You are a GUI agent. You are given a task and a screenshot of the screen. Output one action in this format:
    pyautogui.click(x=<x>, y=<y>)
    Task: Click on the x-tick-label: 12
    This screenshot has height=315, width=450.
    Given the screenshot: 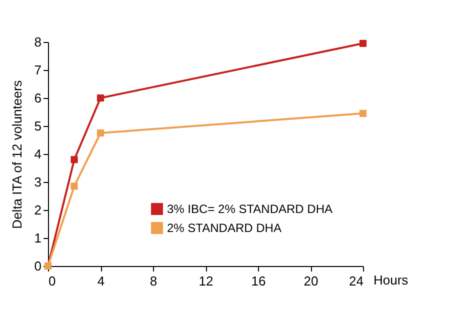 What is the action you would take?
    pyautogui.click(x=206, y=281)
    